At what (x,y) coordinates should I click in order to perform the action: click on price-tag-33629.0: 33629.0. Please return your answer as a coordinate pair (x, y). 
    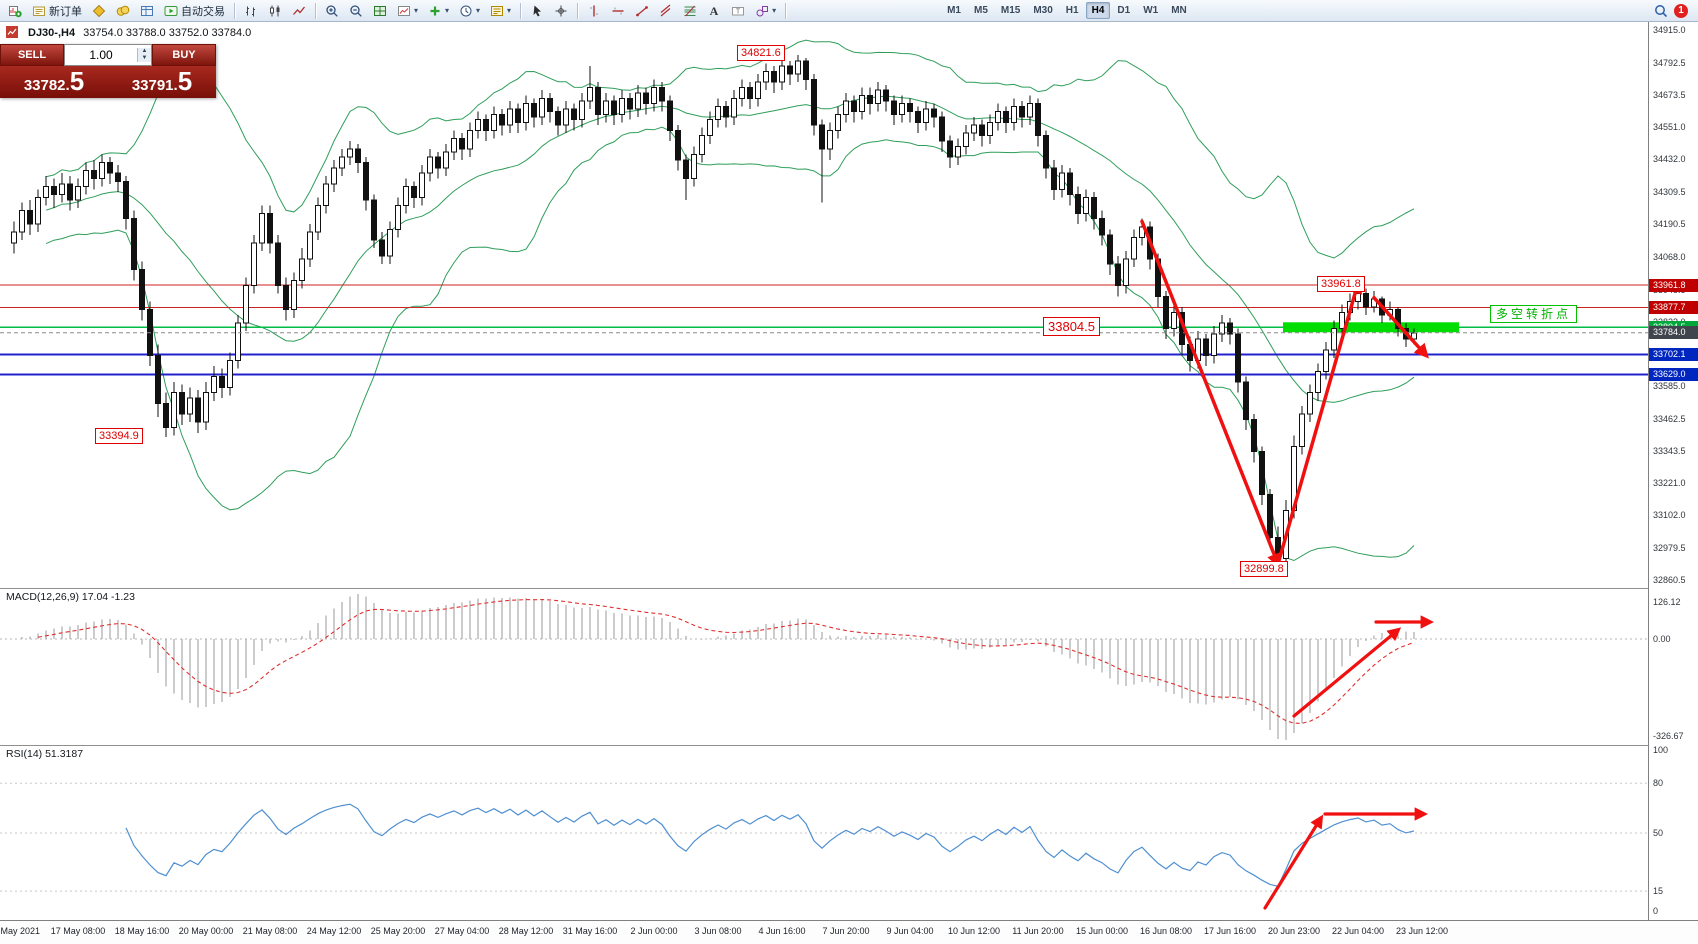
    Looking at the image, I should click on (1673, 374).